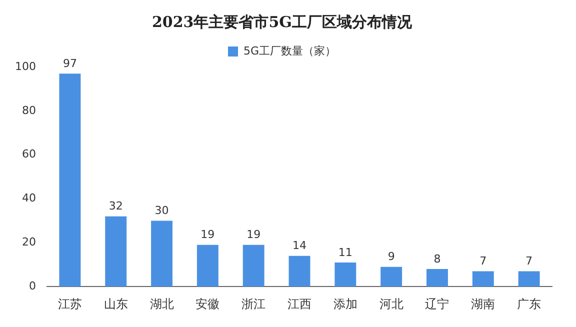  What do you see at coordinates (437, 303) in the screenshot?
I see `x-tick-label: 辽宁` at bounding box center [437, 303].